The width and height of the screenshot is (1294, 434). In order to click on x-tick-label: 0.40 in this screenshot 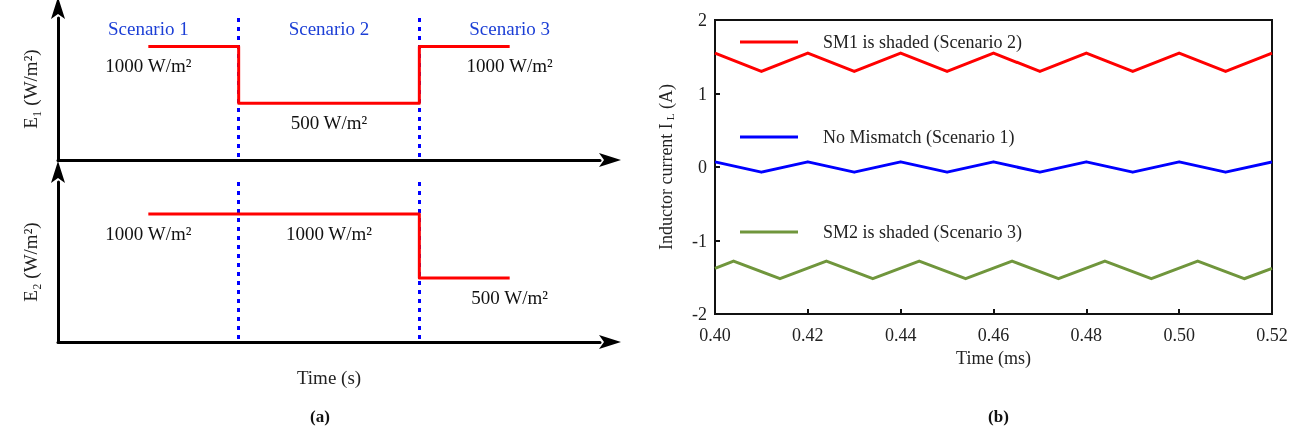, I will do `click(715, 335)`.